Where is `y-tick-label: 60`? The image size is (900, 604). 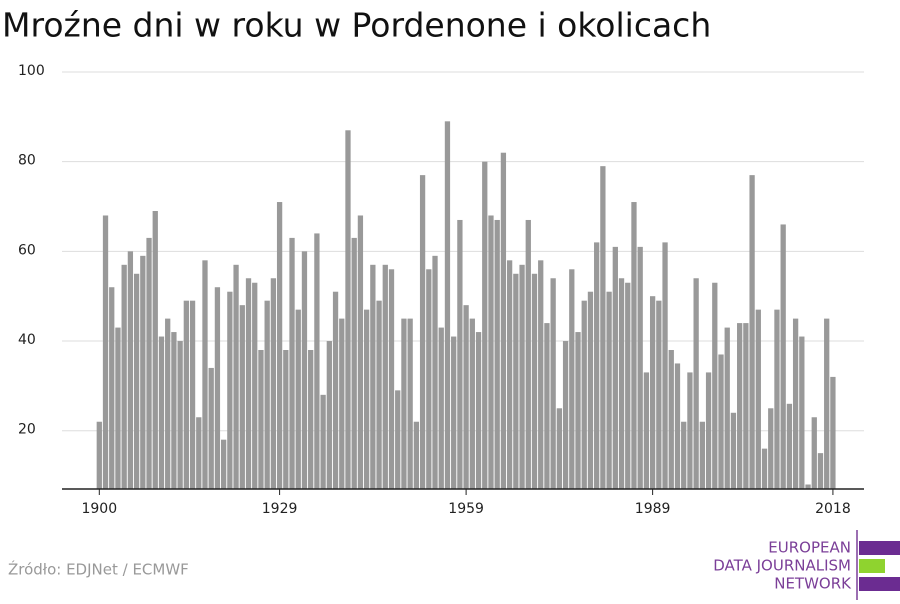 y-tick-label: 60 is located at coordinates (27, 250).